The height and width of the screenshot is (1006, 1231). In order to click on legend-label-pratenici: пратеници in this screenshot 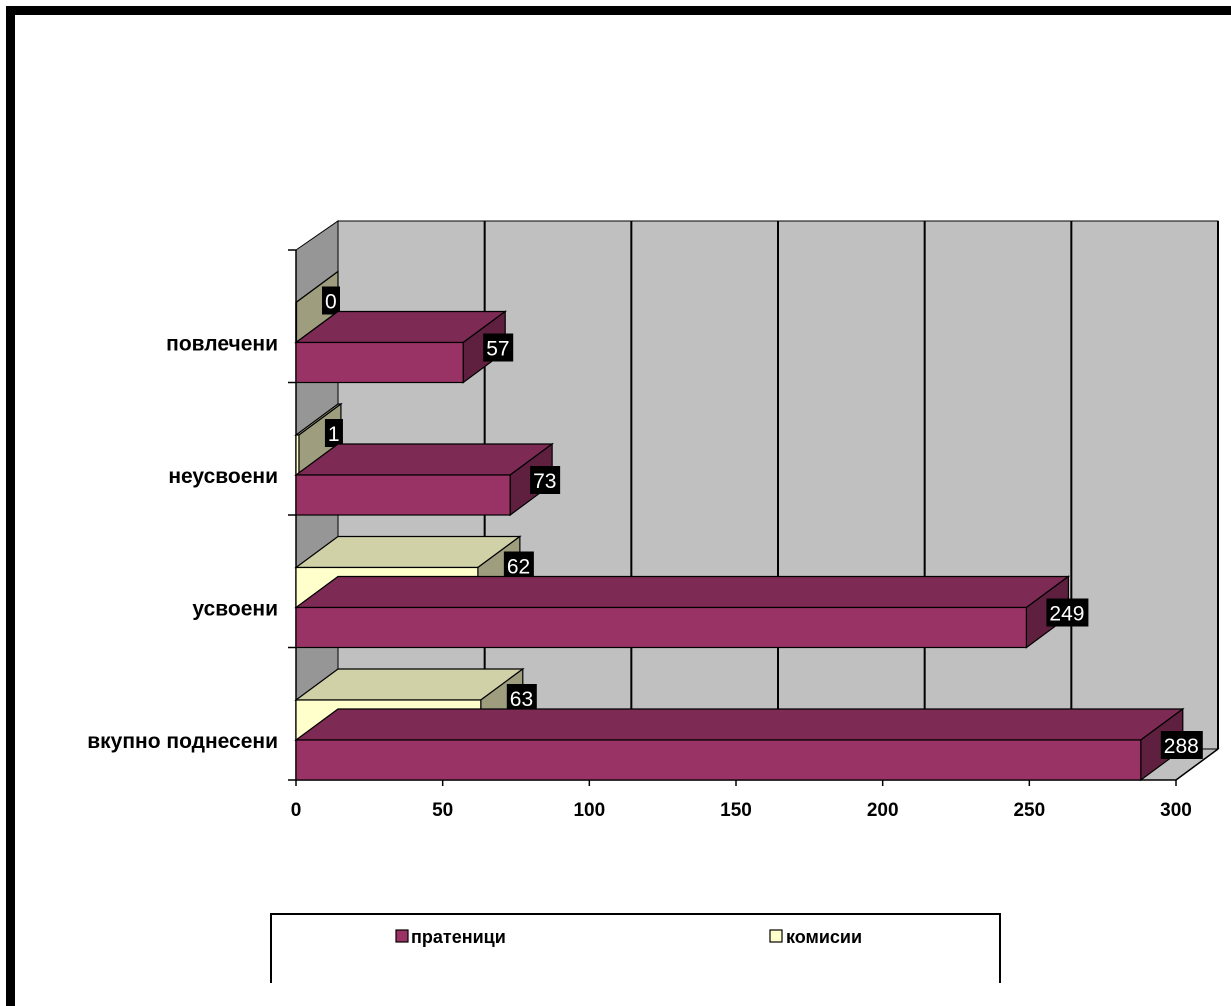, I will do `click(458, 937)`.